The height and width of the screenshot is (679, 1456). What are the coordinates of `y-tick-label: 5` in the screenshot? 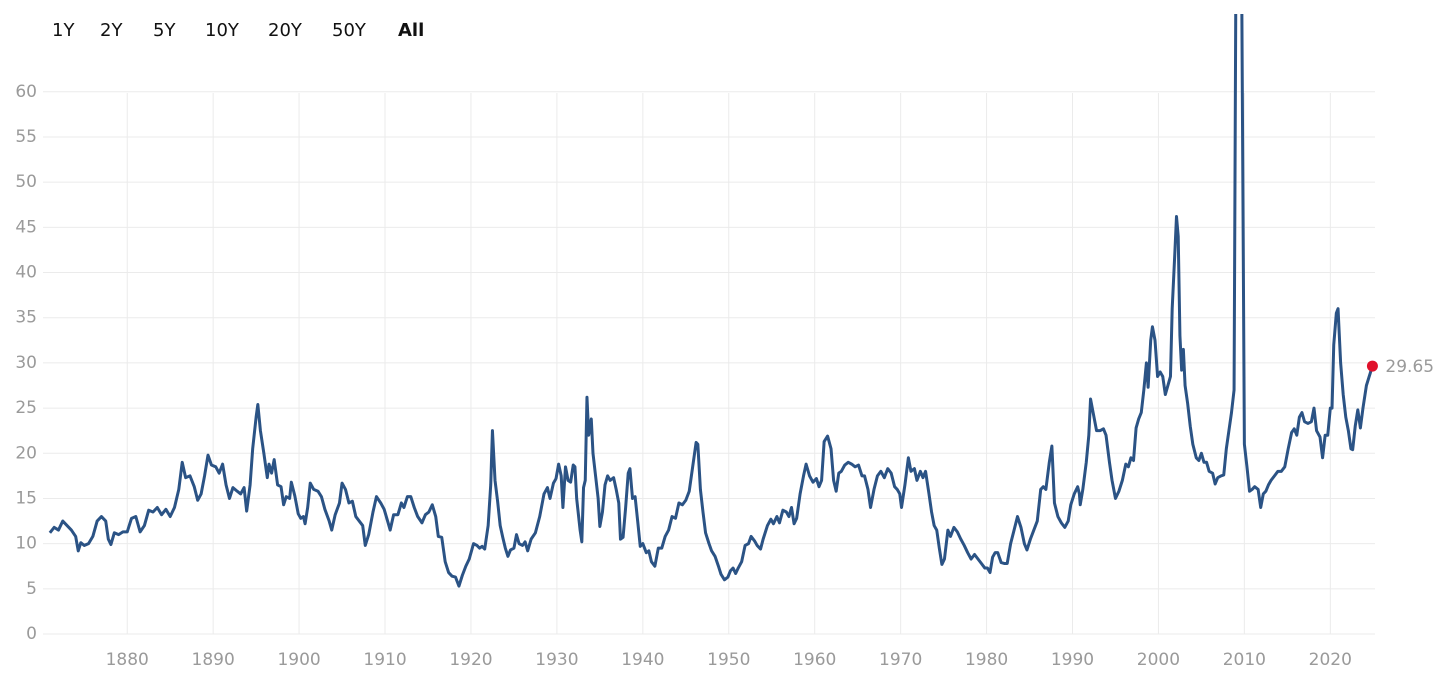 It's located at (31, 589).